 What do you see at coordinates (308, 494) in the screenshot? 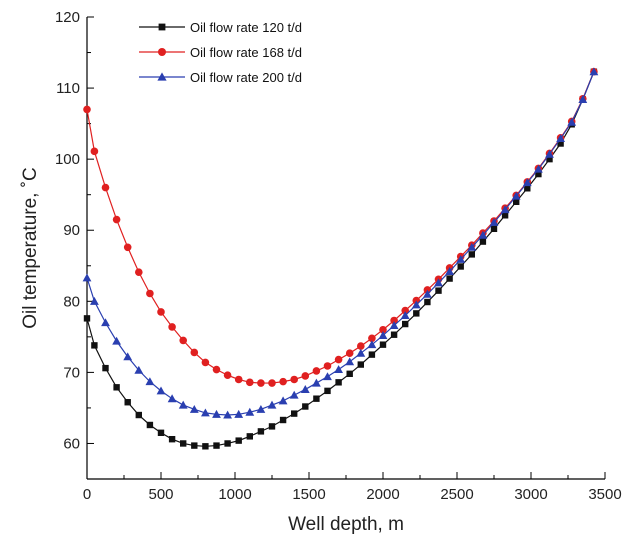
I see `x-tick-label: 1500` at bounding box center [308, 494].